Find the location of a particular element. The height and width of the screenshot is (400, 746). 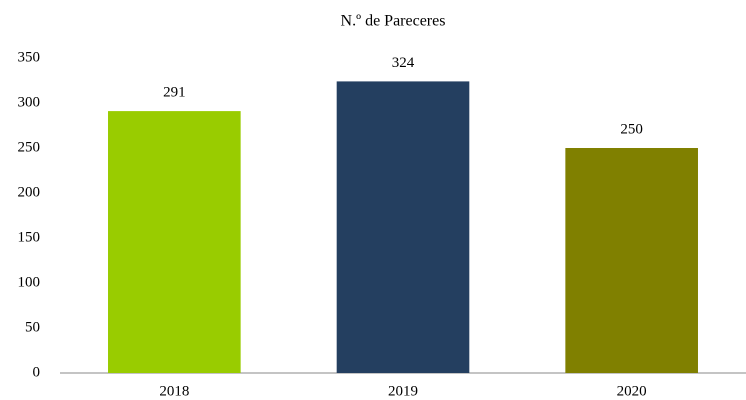

data-label: 291 is located at coordinates (174, 93).